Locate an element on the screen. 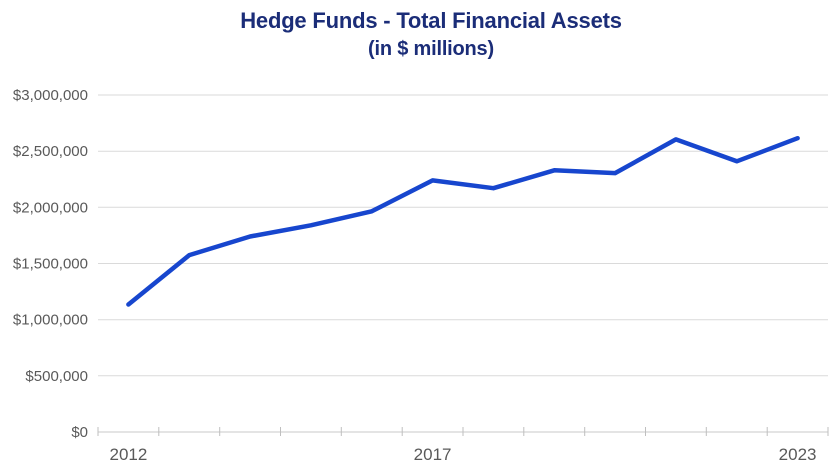 Image resolution: width=840 pixels, height=472 pixels. x-axis-label: 2017 is located at coordinates (433, 454).